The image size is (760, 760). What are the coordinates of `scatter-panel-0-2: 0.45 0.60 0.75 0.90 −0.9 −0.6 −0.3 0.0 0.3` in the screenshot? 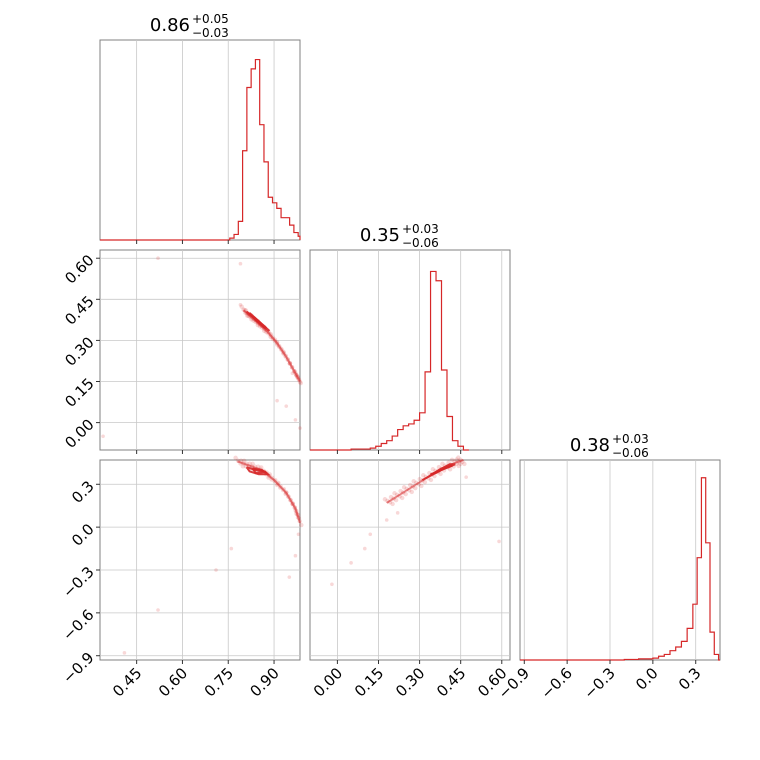 It's located at (181, 577).